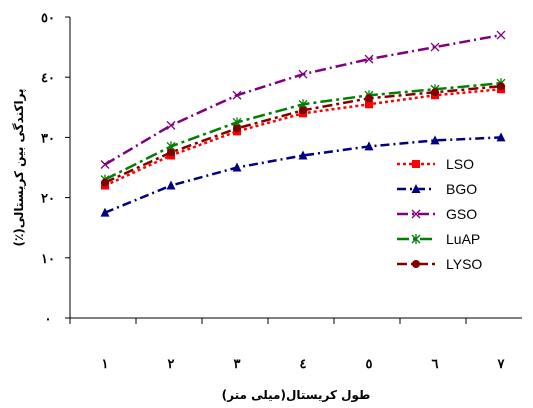  I want to click on x-tick-label: ٤, so click(303, 364).